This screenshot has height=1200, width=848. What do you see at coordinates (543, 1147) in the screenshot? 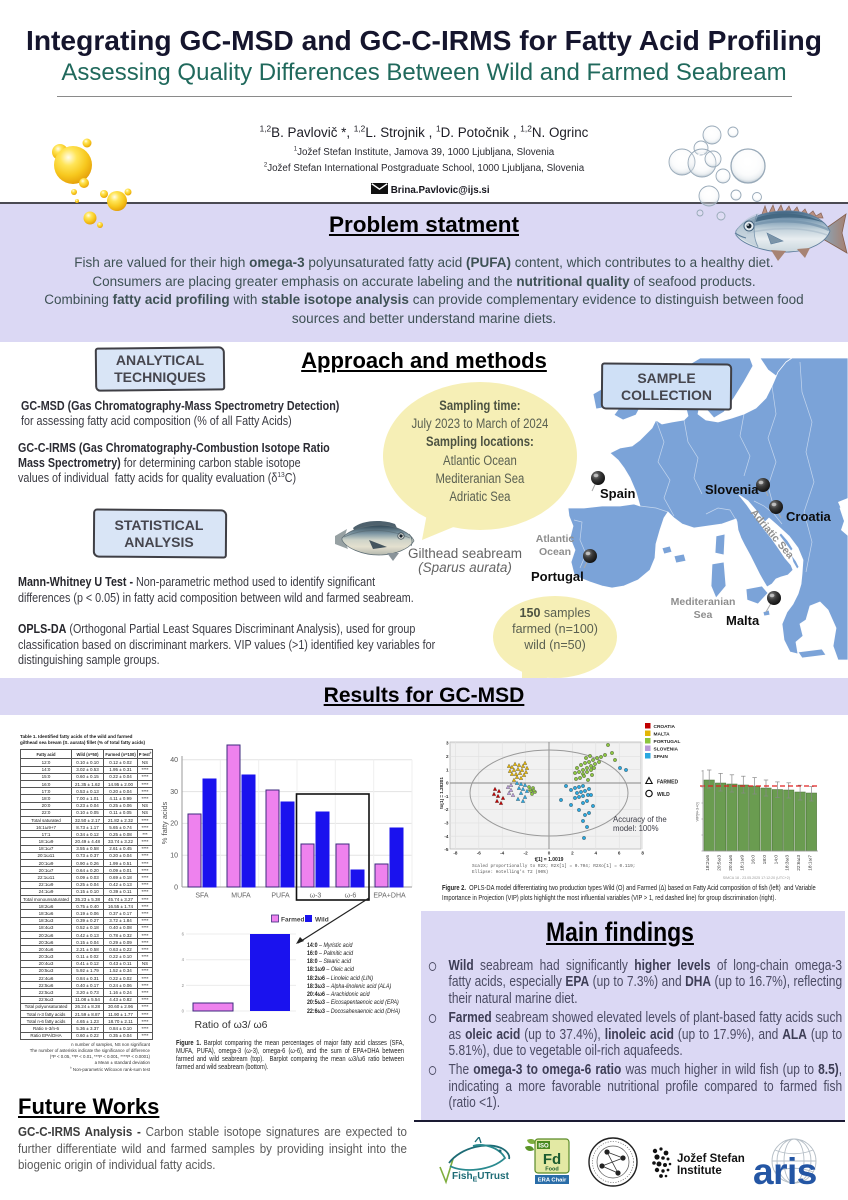
I see `svg-text: ISO` at bounding box center [543, 1147].